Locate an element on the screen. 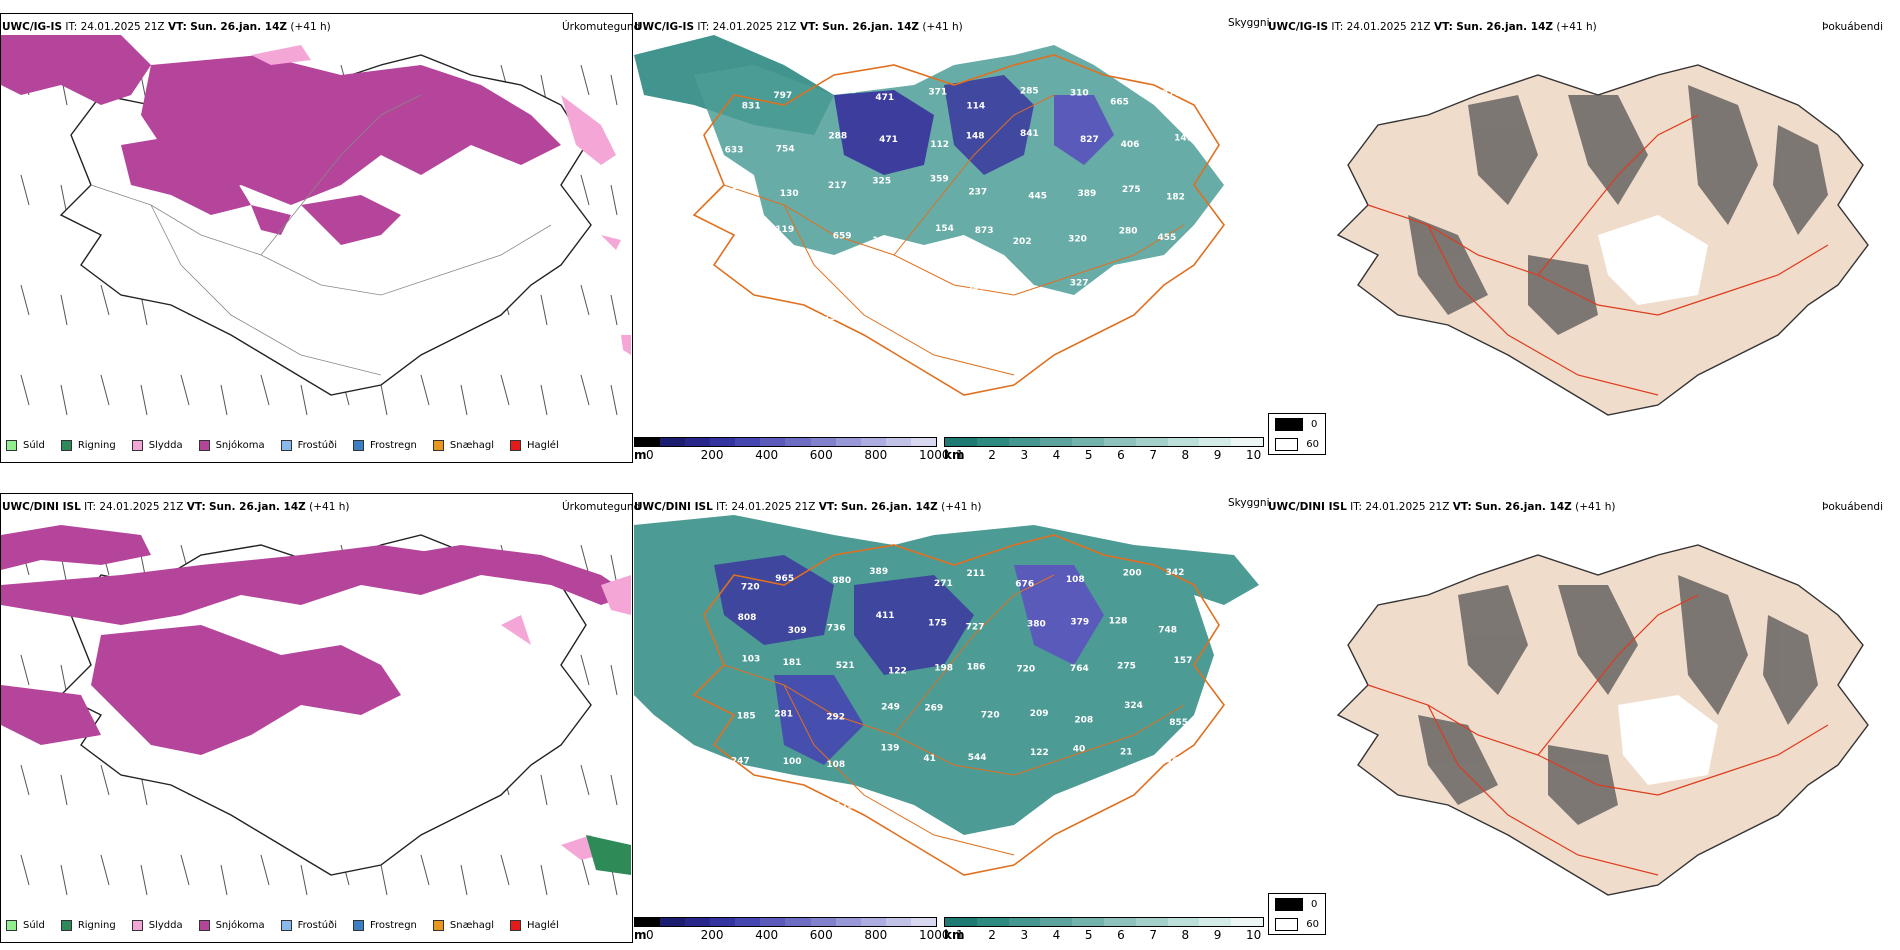  cloud-base-label: 141 is located at coordinates (1183, 139).